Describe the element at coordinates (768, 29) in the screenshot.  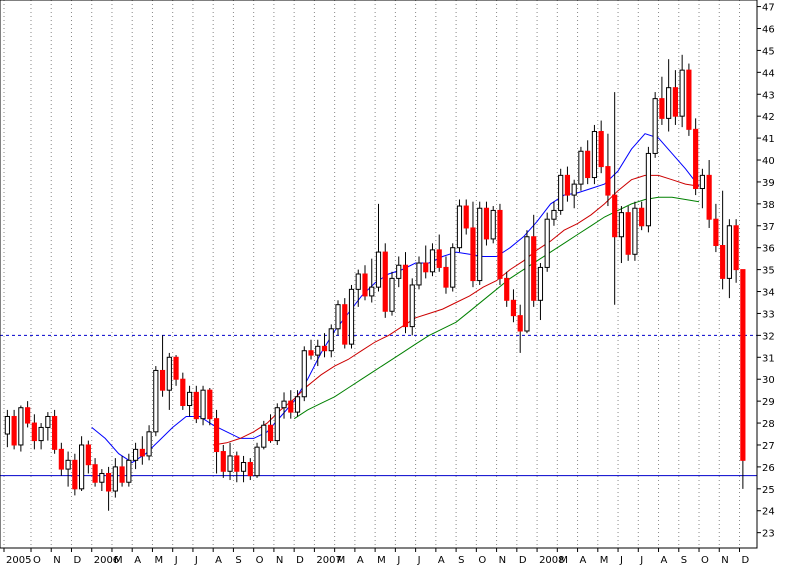
I see `y-tick-label: 46` at that location.